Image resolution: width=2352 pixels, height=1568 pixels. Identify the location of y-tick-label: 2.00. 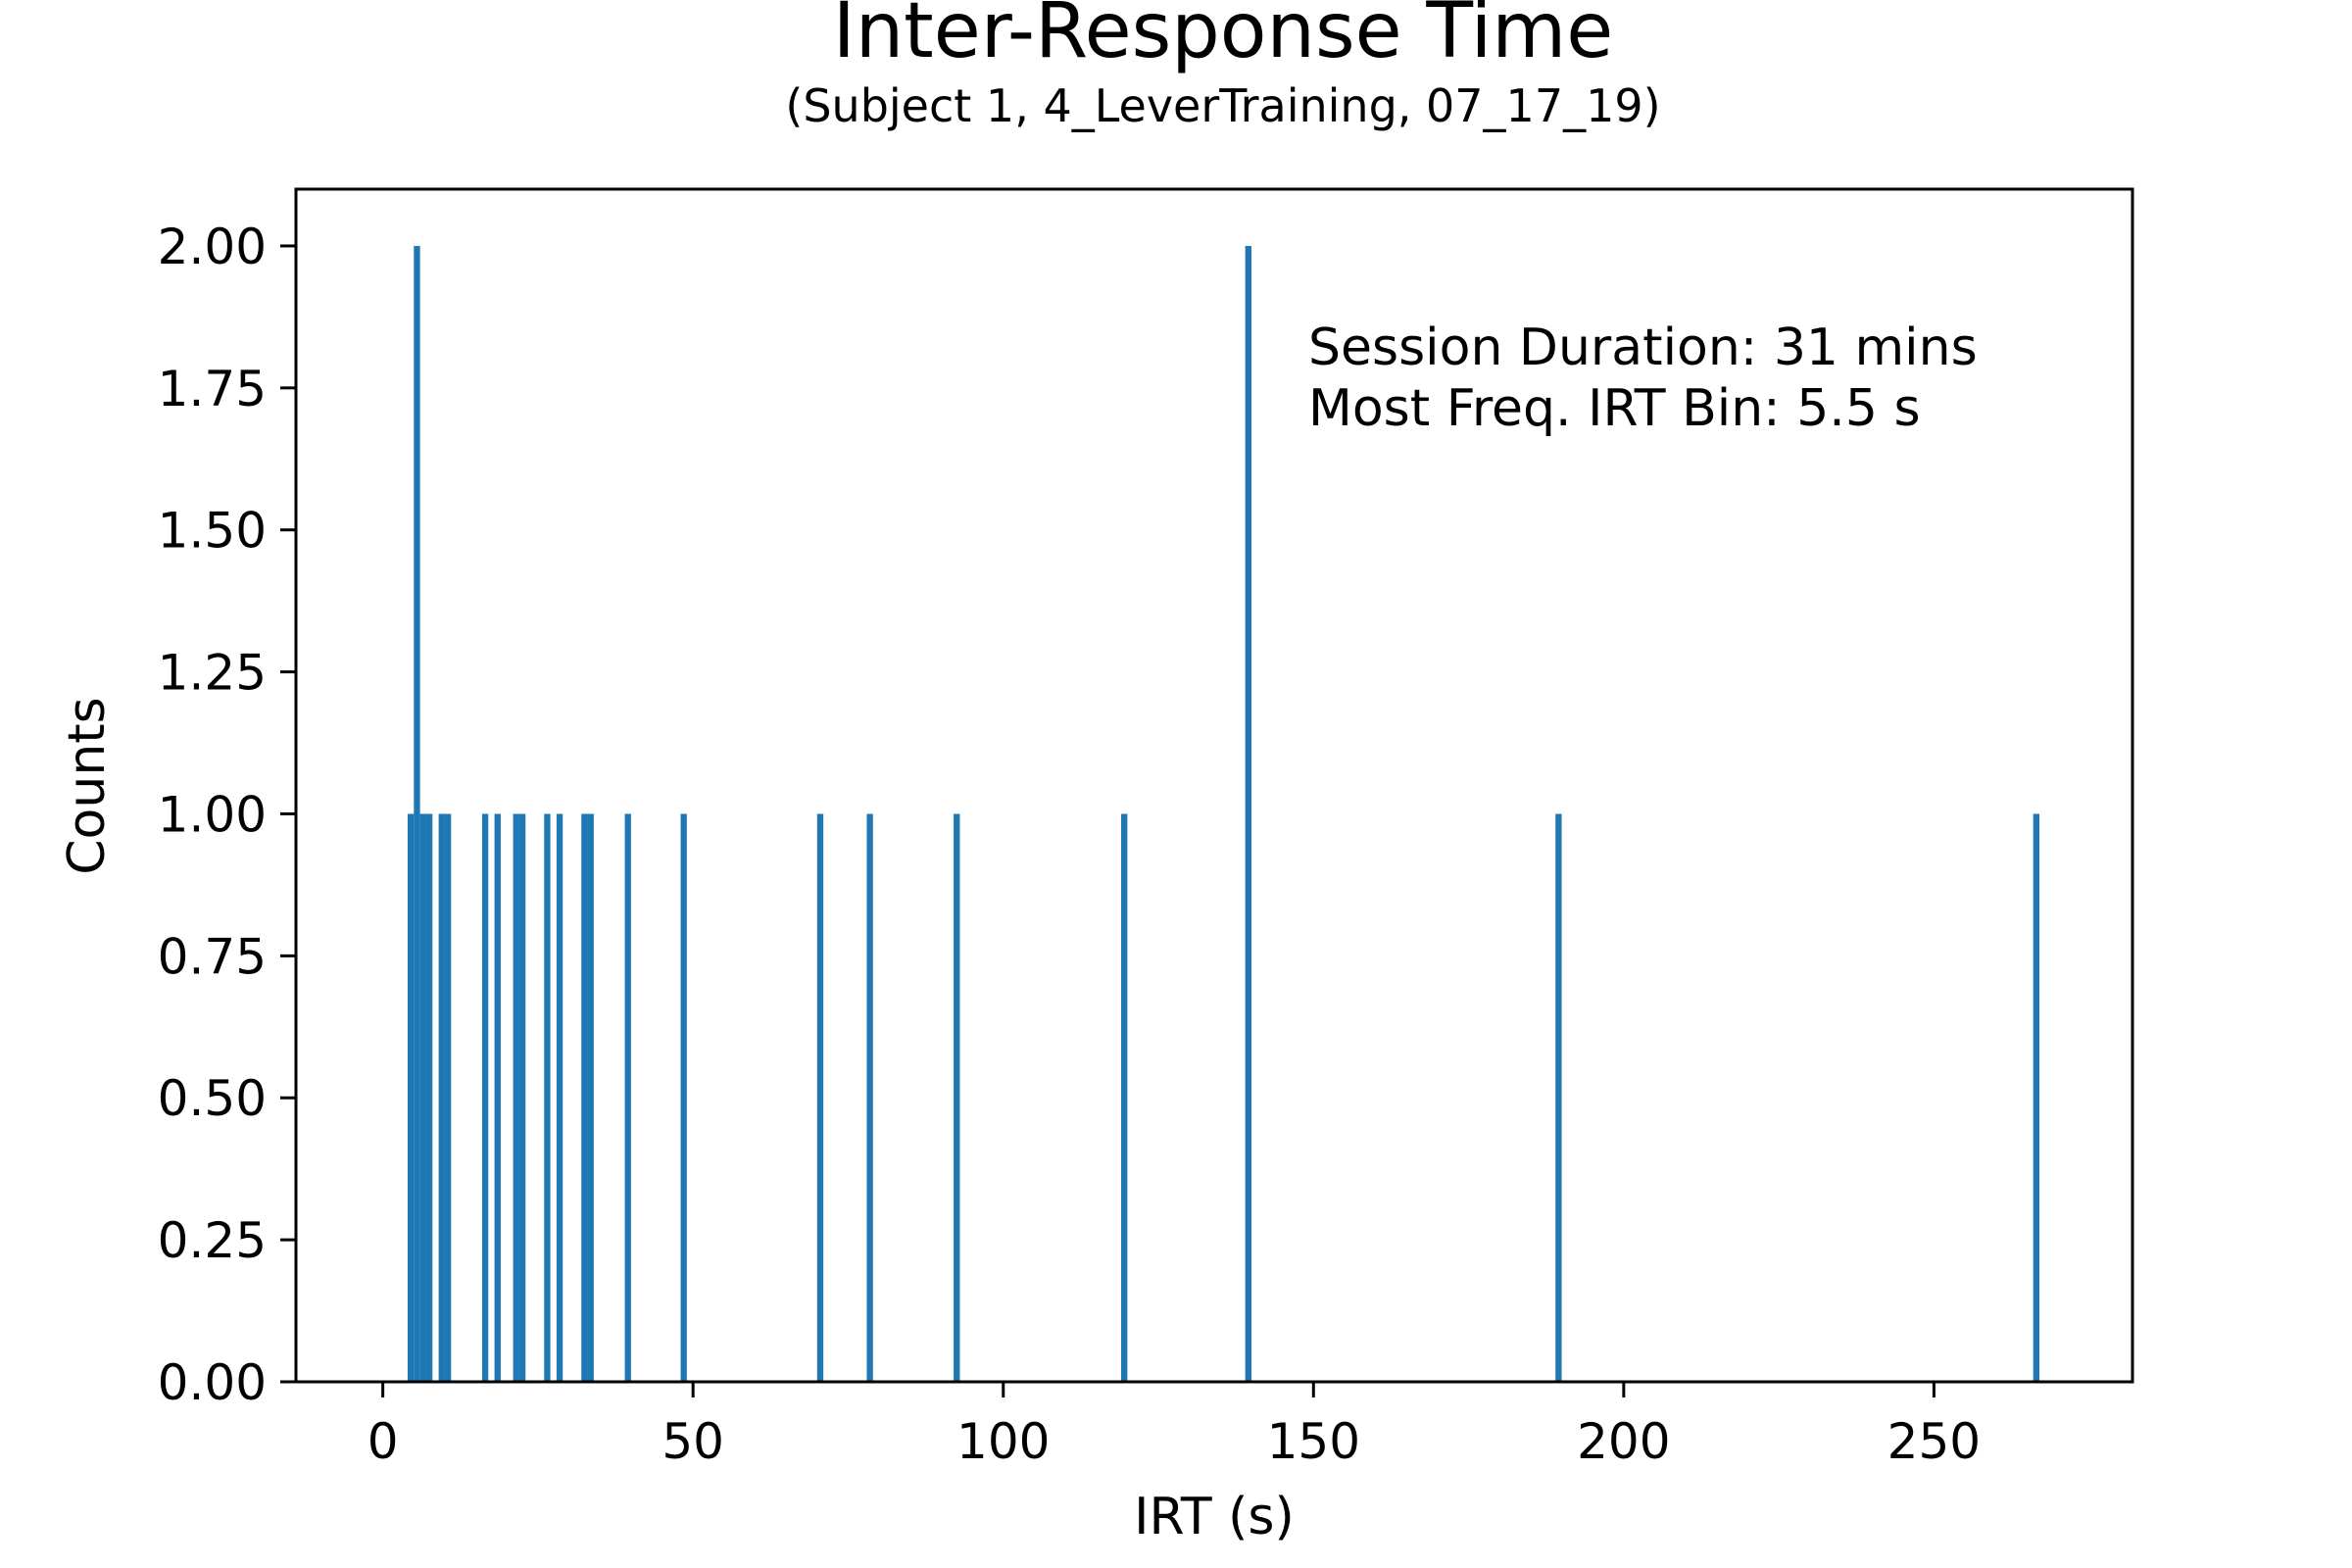
(212, 247).